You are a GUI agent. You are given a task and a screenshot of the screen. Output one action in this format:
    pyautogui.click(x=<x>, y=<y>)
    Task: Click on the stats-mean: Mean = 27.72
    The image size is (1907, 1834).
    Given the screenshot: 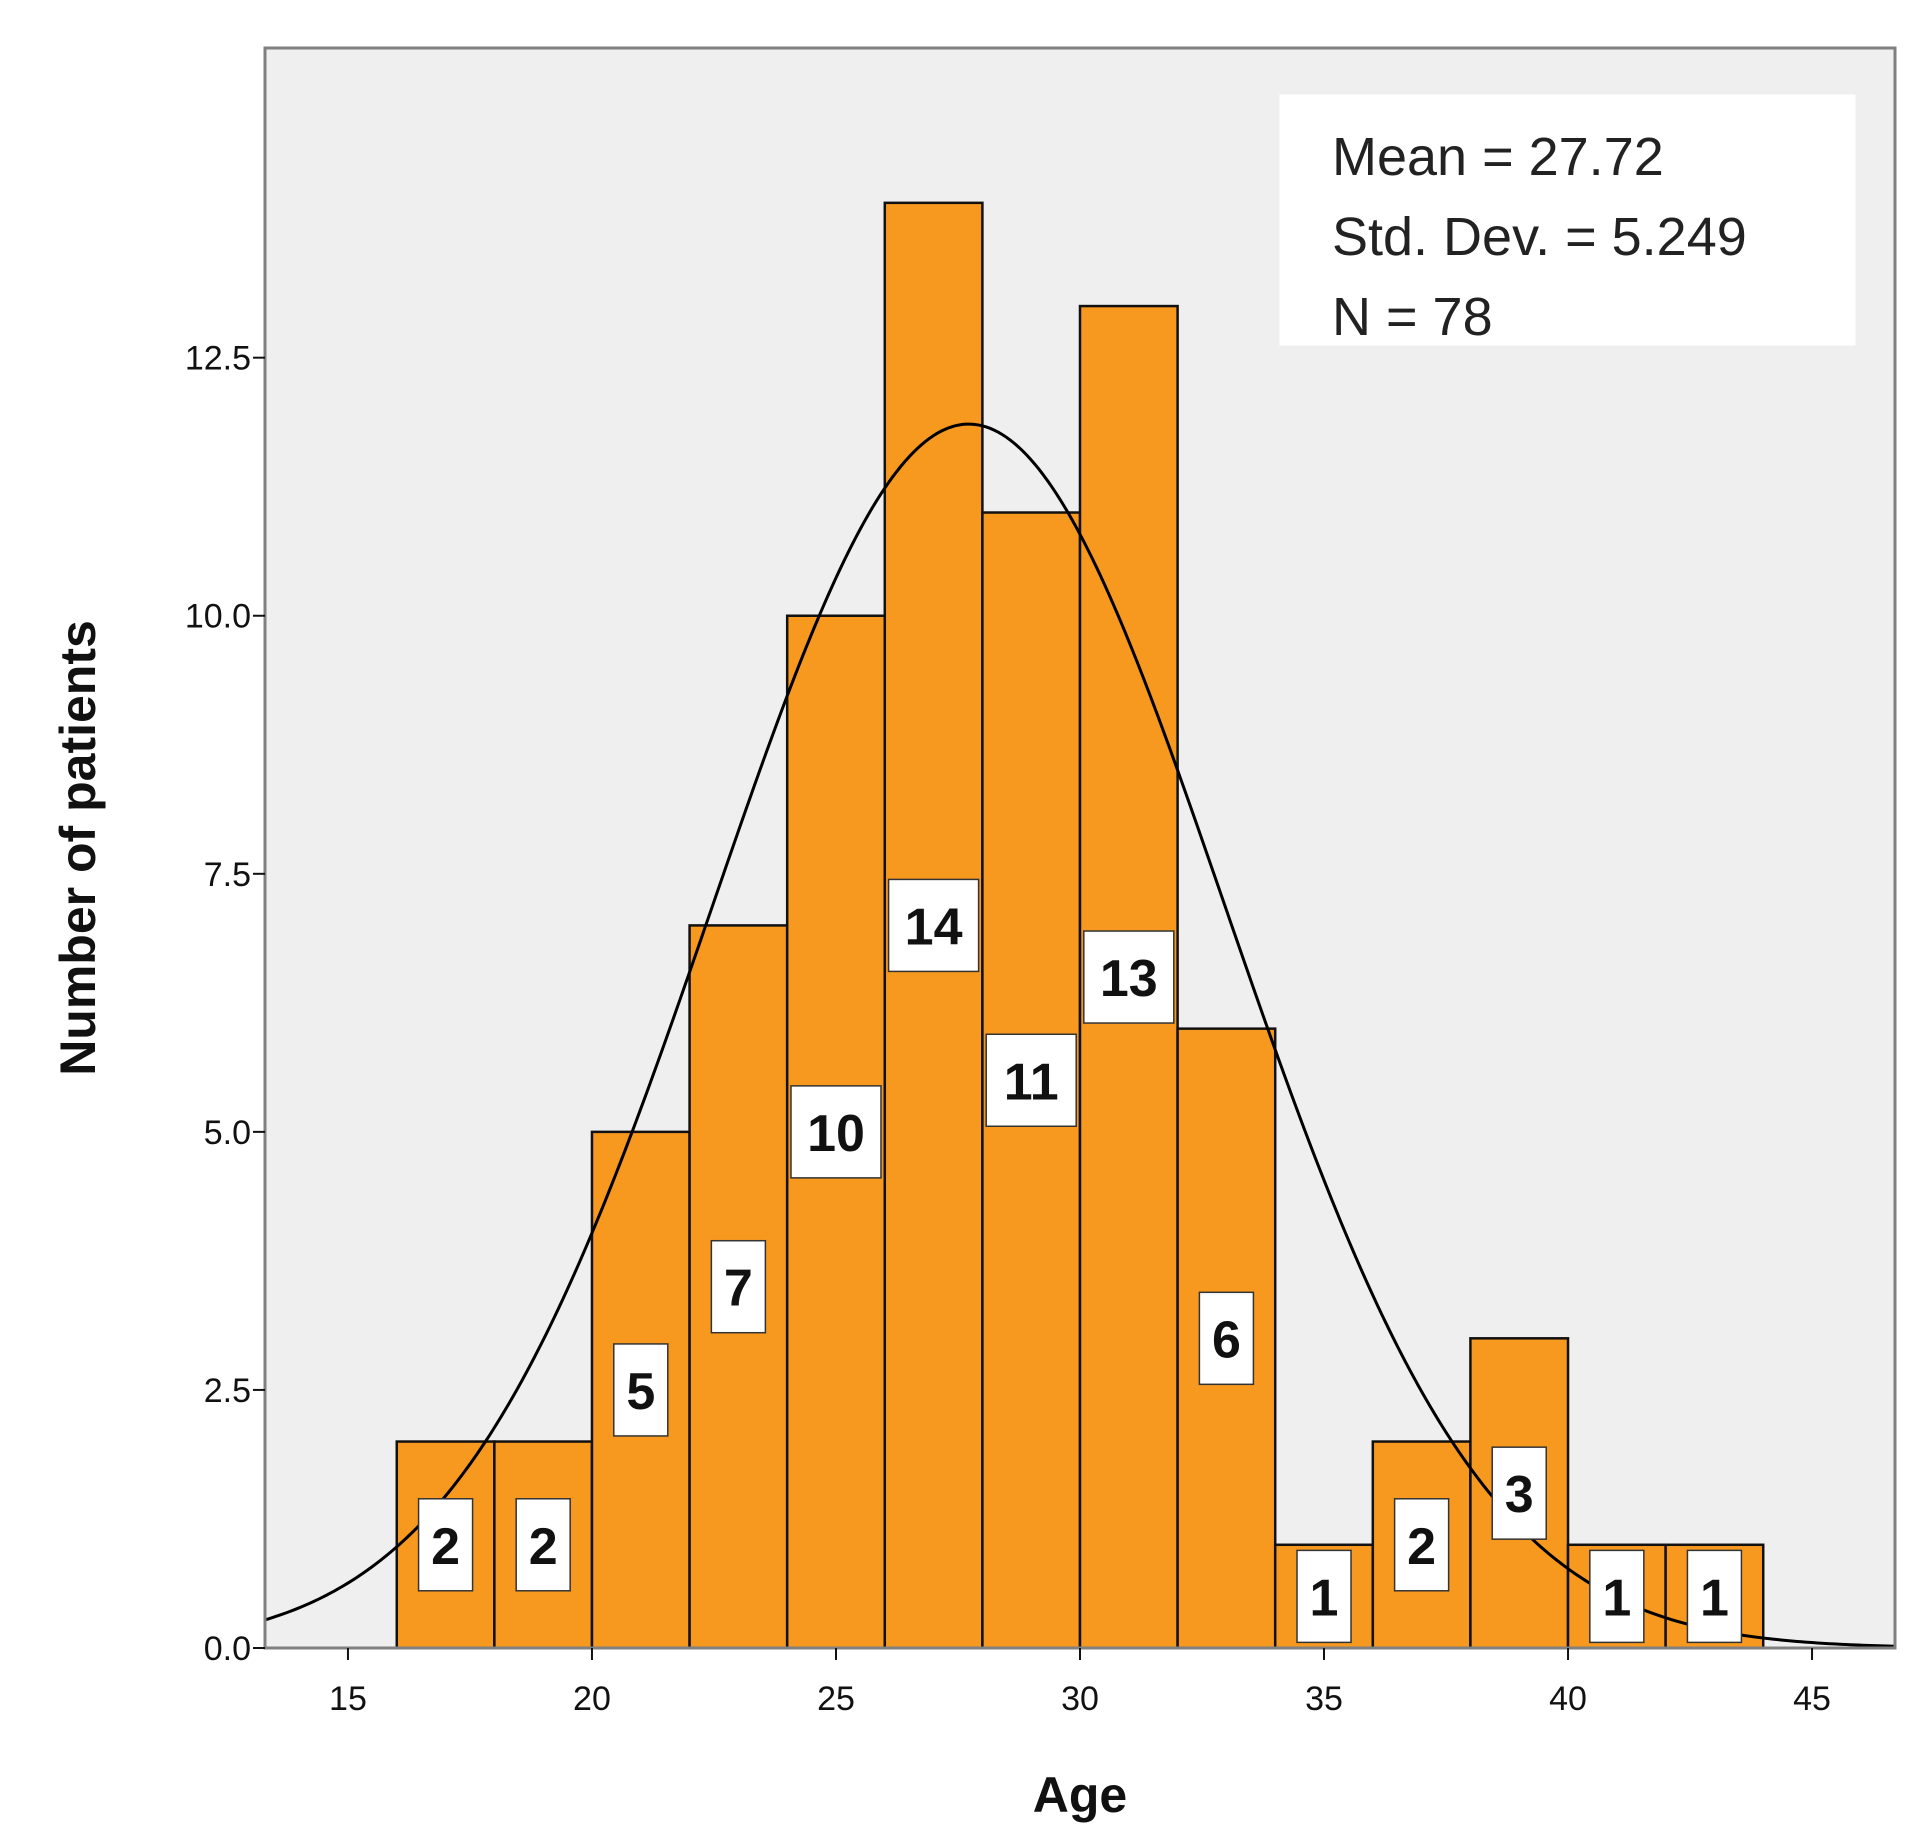 What is the action you would take?
    pyautogui.click(x=1498, y=157)
    